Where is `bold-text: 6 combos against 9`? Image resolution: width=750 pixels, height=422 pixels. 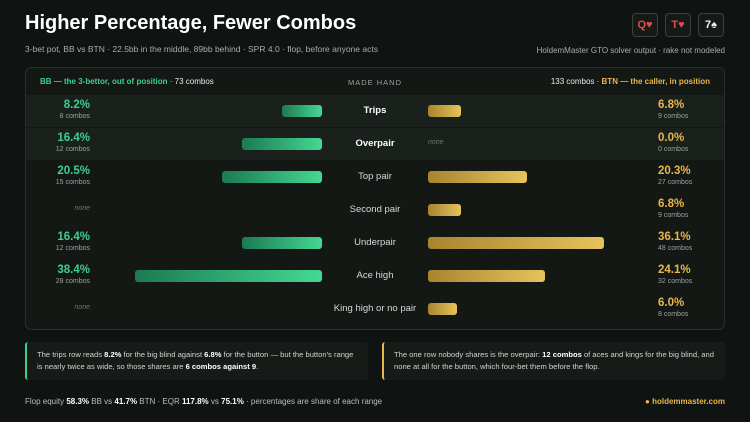
bold-text: 6 combos against 9 is located at coordinates (221, 366).